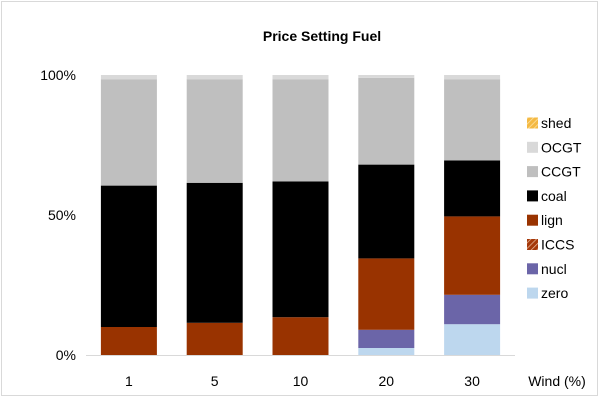 The width and height of the screenshot is (601, 399). What do you see at coordinates (561, 172) in the screenshot?
I see `legend-label-ccgt: CCGT` at bounding box center [561, 172].